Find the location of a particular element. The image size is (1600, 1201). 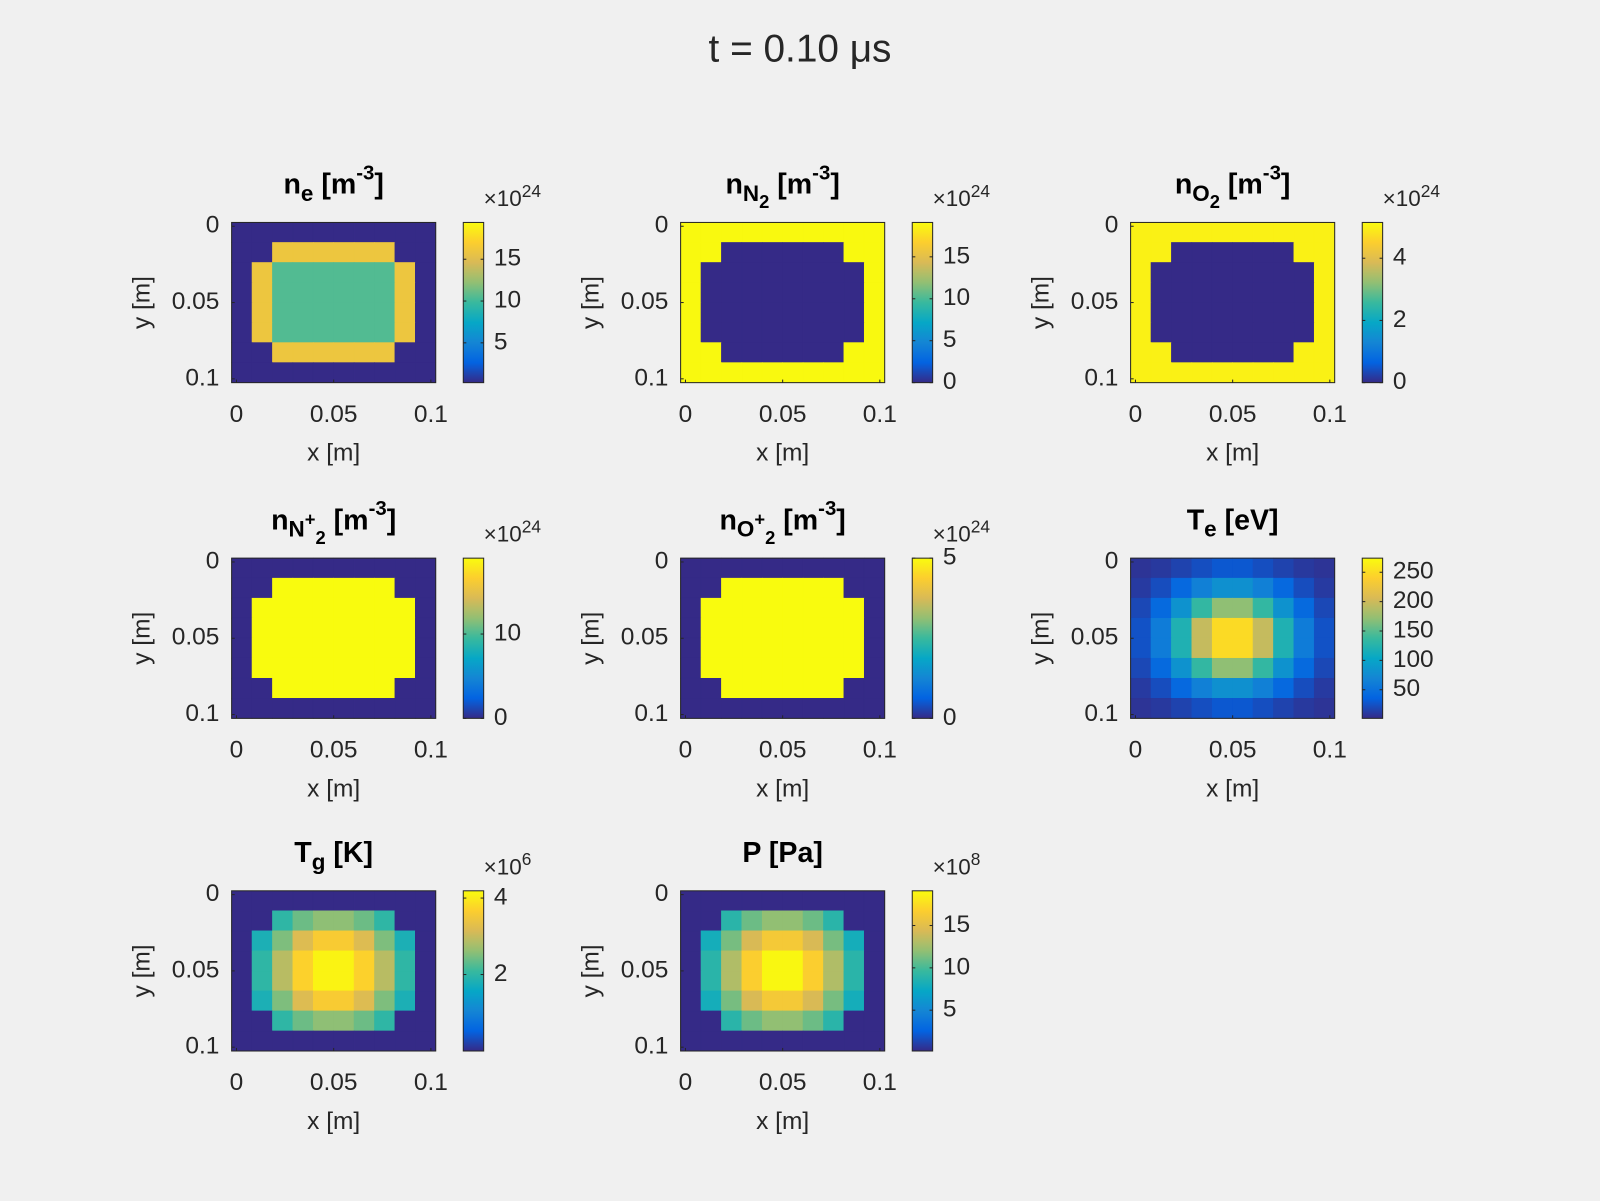

title-part: P [Pa] is located at coordinates (782, 853).